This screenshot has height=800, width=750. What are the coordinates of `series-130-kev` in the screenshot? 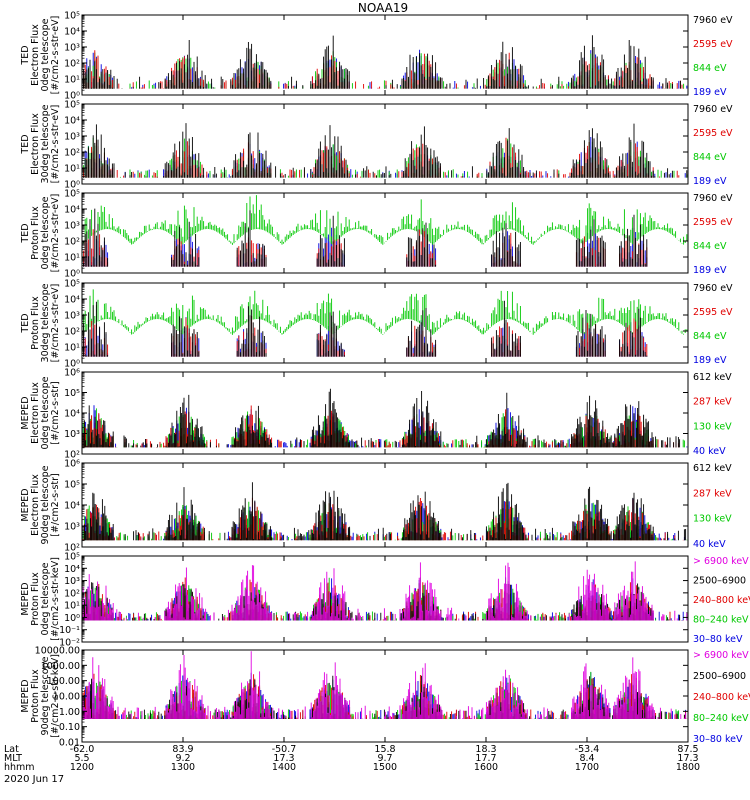 It's located at (385, 520).